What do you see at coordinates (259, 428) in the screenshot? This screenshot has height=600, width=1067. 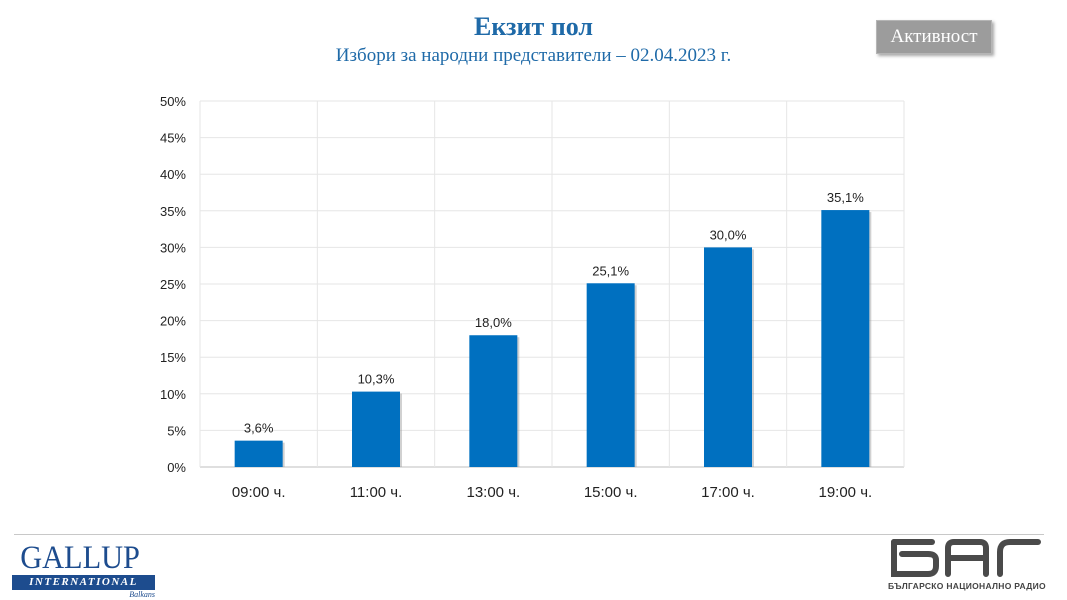 I see `bar-value-label: 3,6%` at bounding box center [259, 428].